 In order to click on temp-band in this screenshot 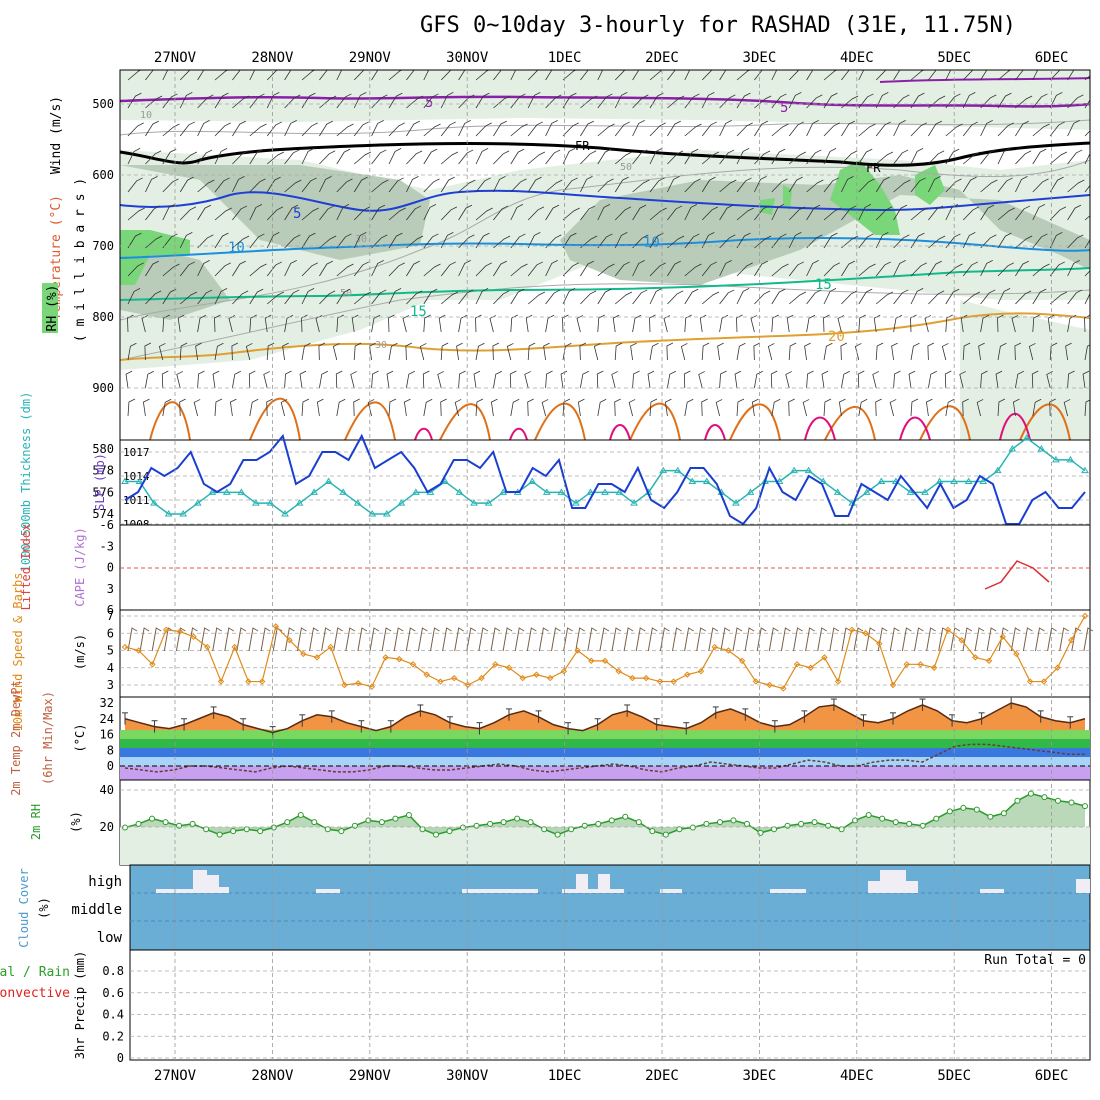, I will do `click(605, 761)`.